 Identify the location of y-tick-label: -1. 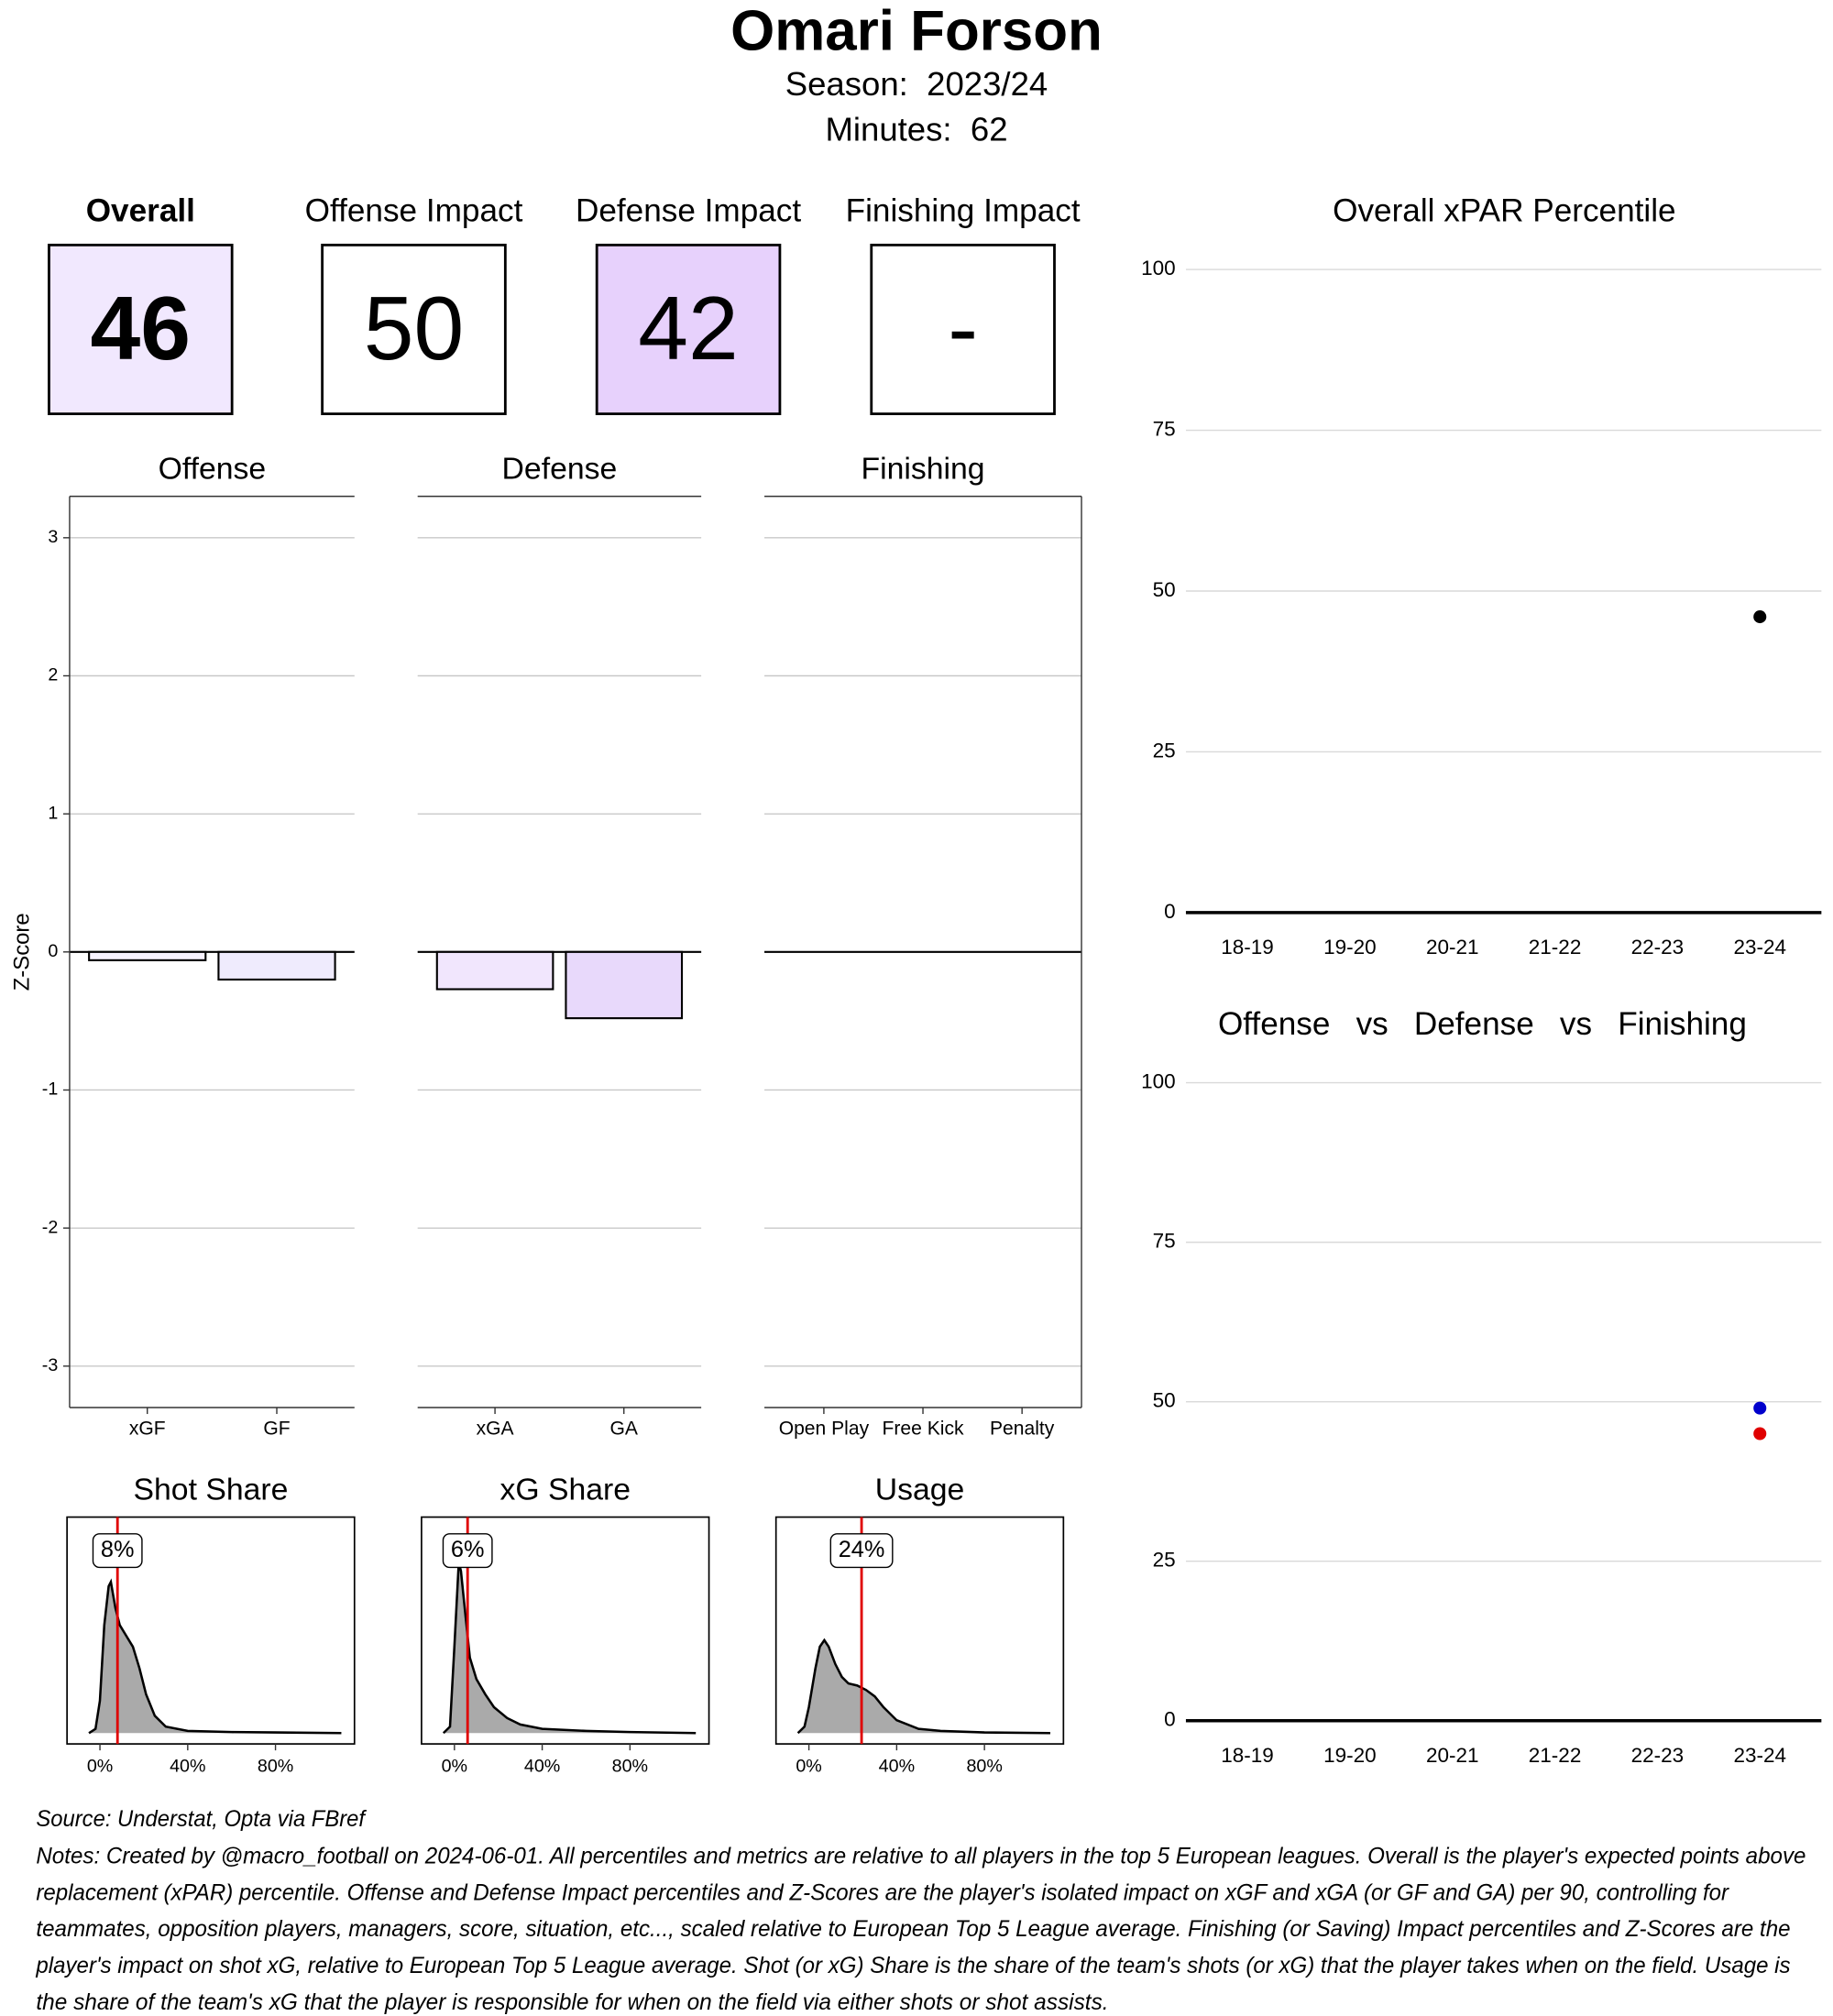
(50, 1089).